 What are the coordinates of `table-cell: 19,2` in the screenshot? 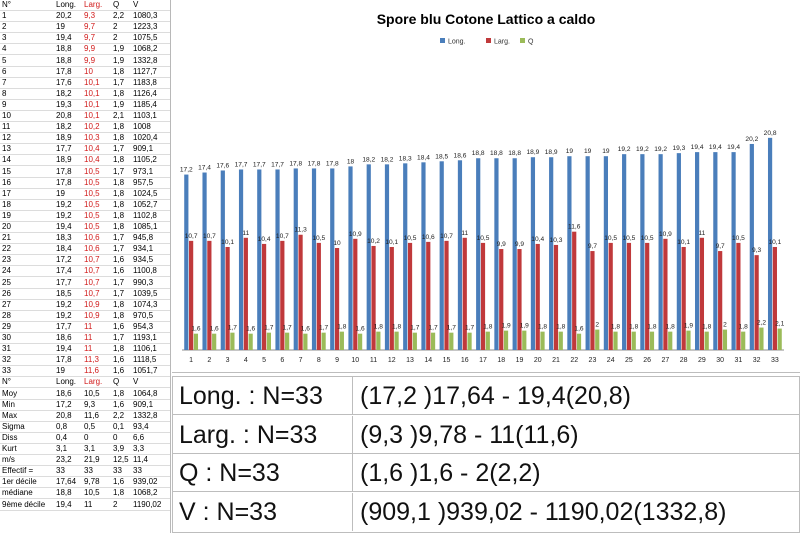 It's located at (64, 204).